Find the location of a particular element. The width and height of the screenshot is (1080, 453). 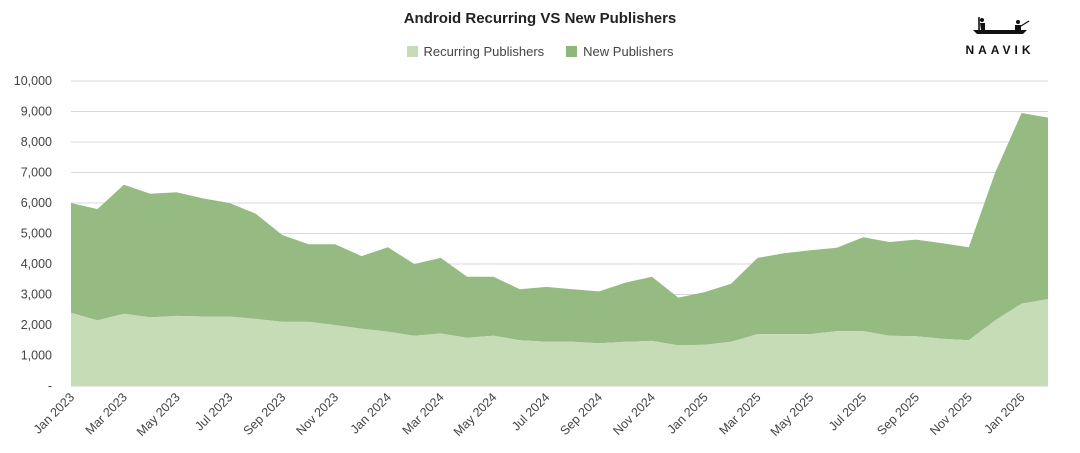

y-tick-label: 3,000 is located at coordinates (36, 295).